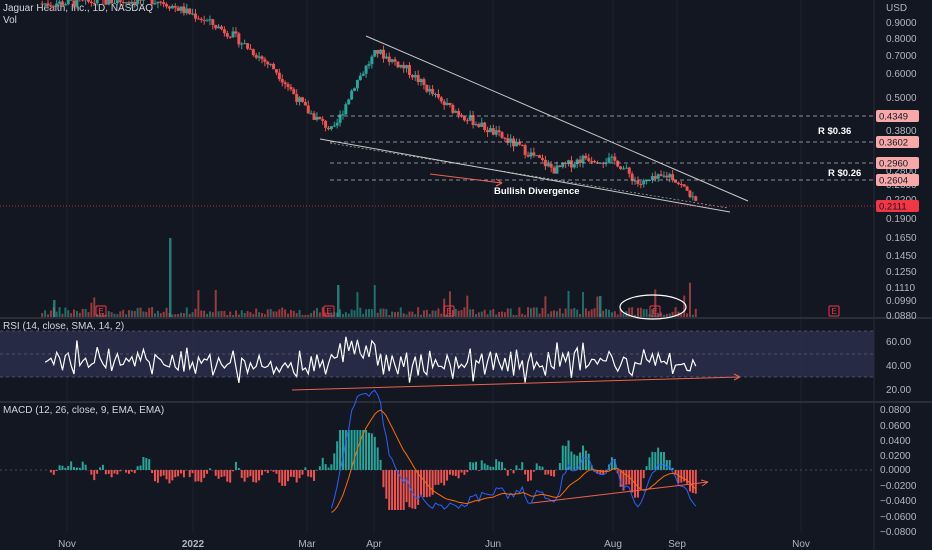  I want to click on wedge-lower-trendline, so click(525, 175).